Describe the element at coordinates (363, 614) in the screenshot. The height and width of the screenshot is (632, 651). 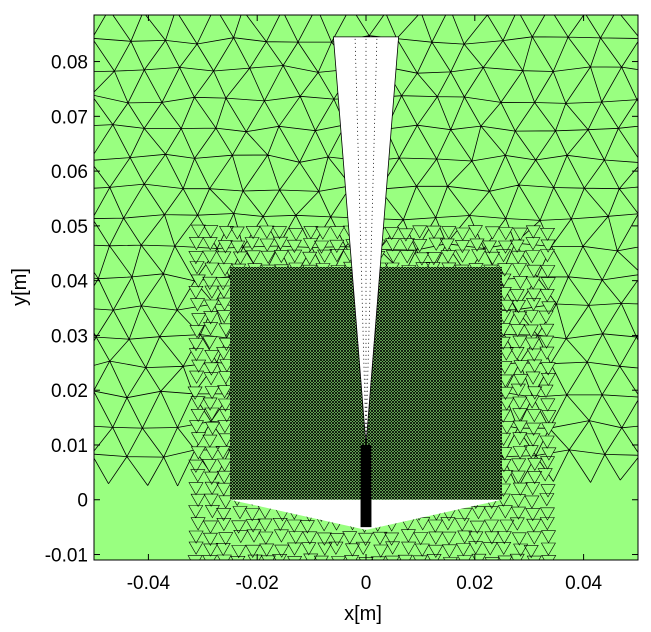
I see `x-axis-title: x[m]` at that location.